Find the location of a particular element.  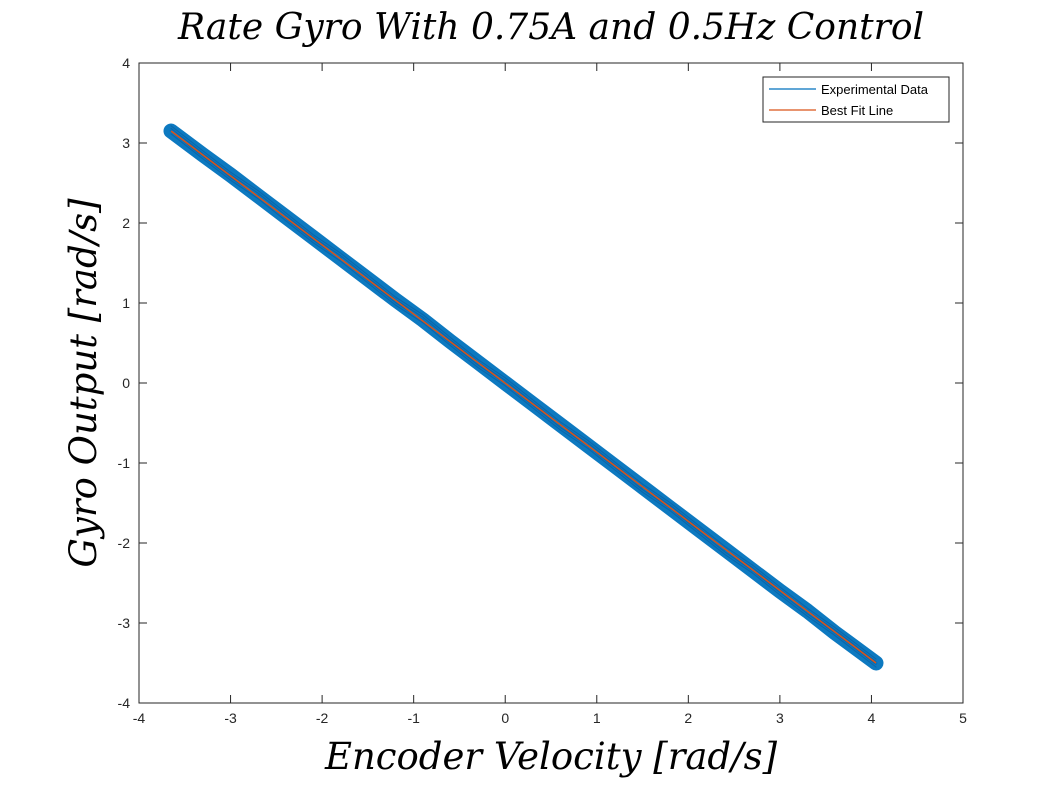

legend: Experimental Data Best Fit Line is located at coordinates (856, 99).